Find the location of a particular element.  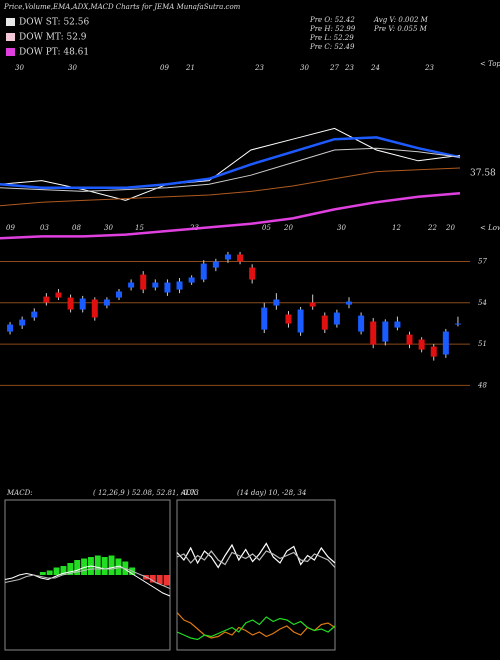

stat: Pre H: 52.99 is located at coordinates (332, 29).